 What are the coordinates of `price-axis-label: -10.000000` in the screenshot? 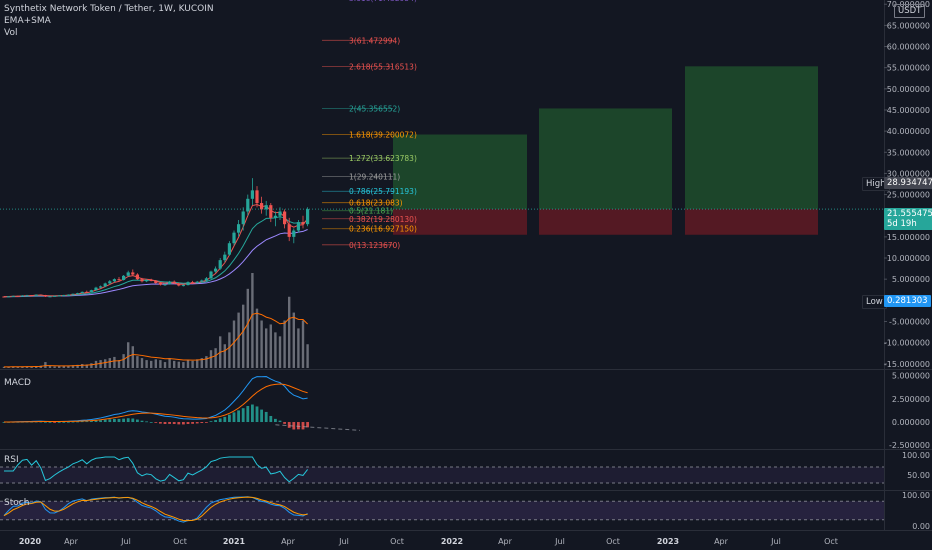 It's located at (907, 343).